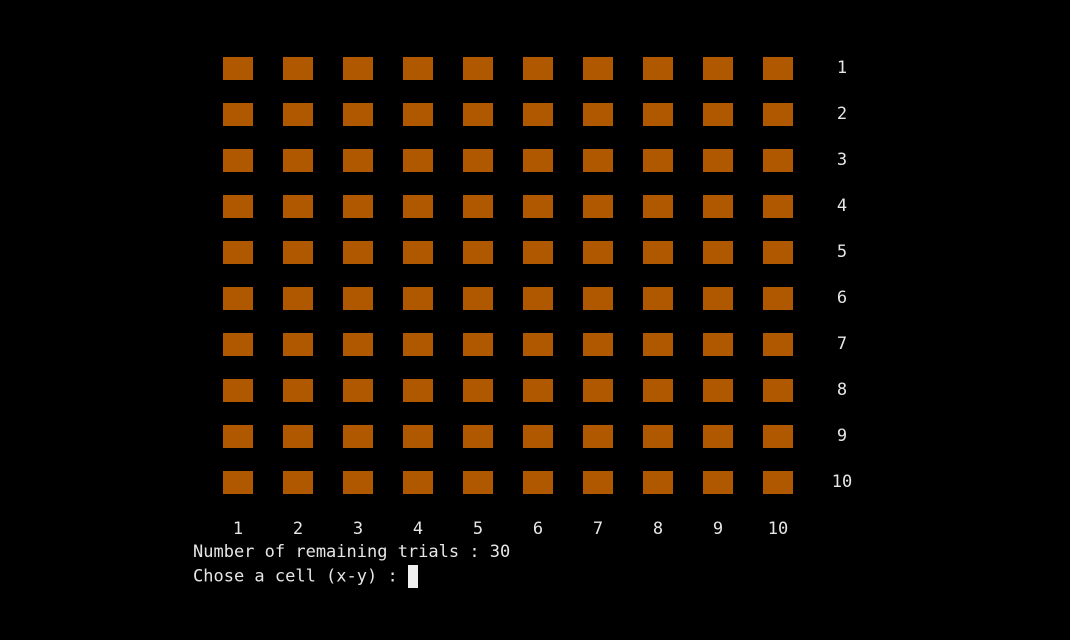 The width and height of the screenshot is (1070, 640). What do you see at coordinates (412, 576) in the screenshot?
I see `cursor` at bounding box center [412, 576].